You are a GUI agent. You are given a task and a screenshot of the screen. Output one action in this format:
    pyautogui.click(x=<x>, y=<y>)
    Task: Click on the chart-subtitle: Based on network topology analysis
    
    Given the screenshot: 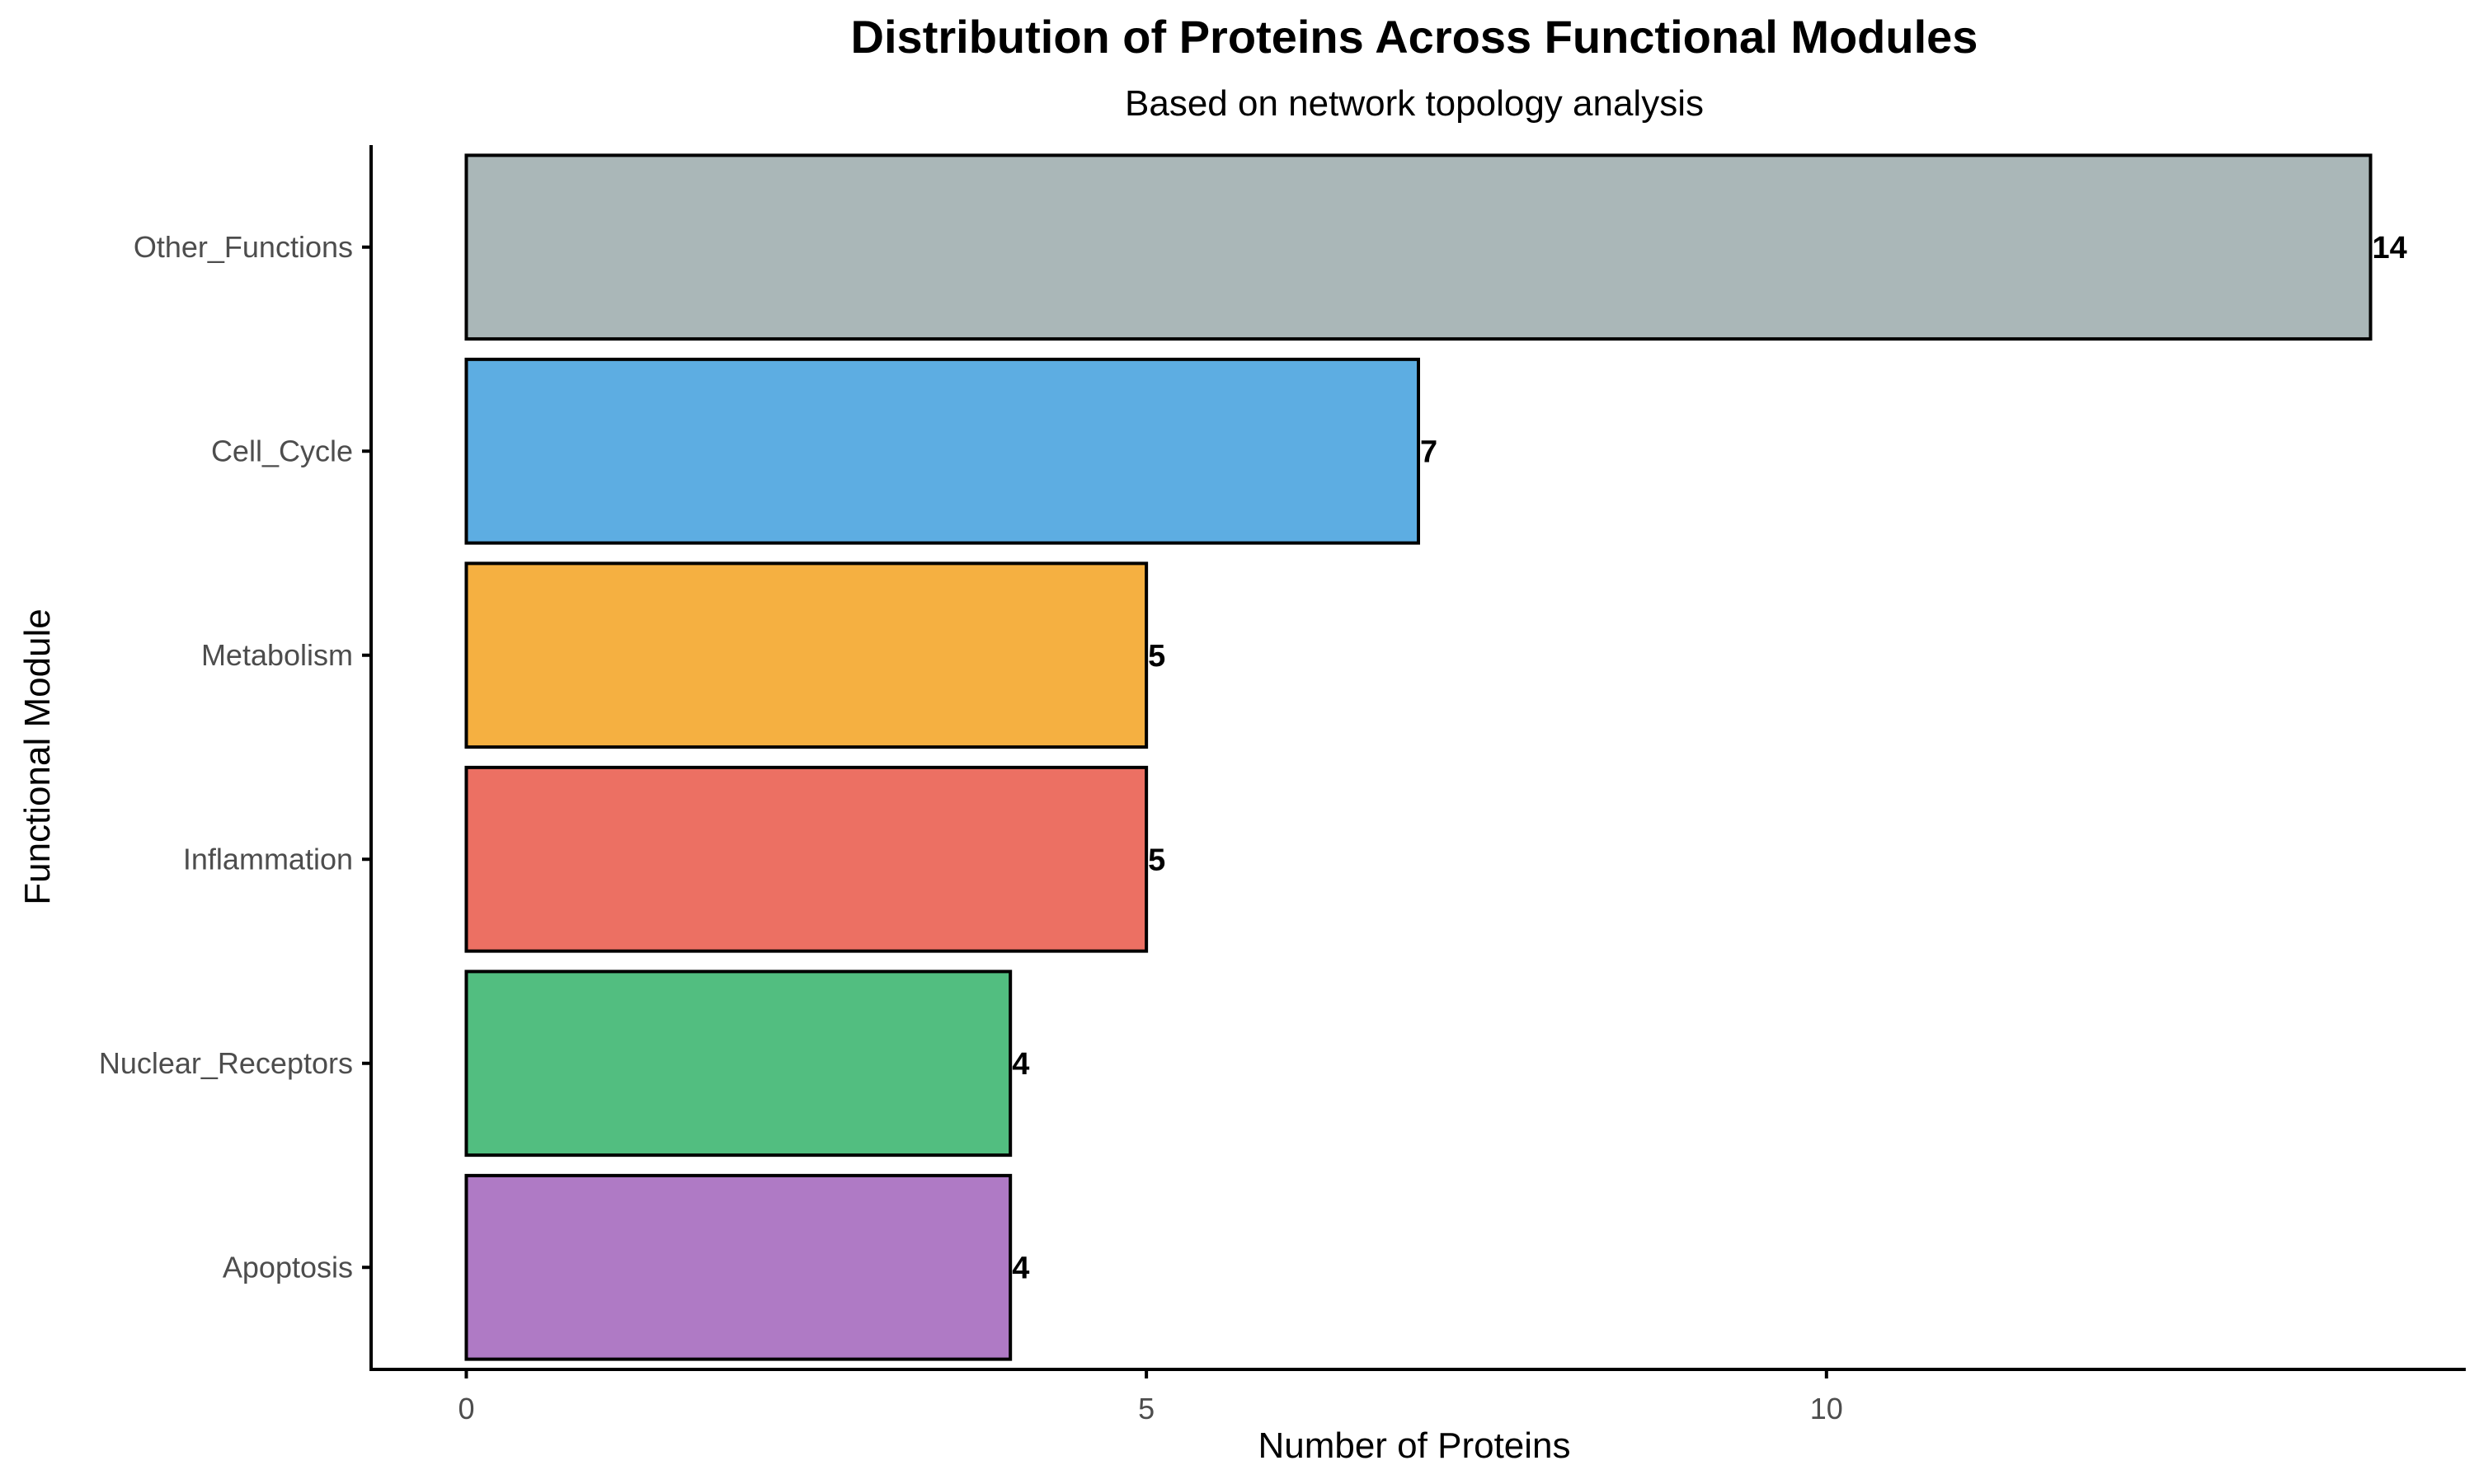 What is the action you would take?
    pyautogui.click(x=1414, y=103)
    